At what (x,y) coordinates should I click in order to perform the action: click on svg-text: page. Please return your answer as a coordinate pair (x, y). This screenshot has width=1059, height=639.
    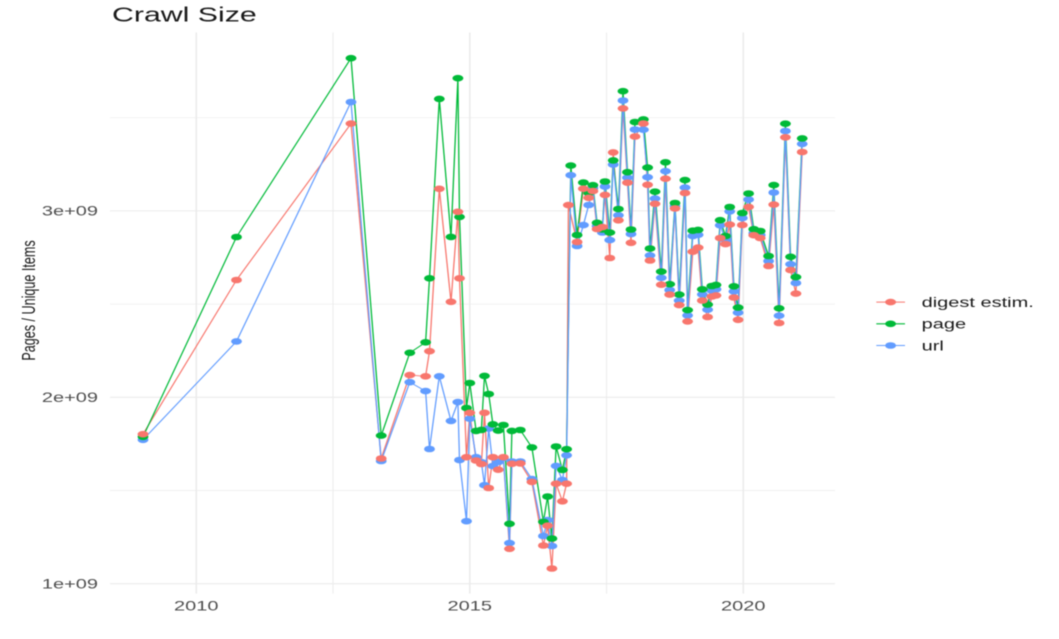
    Looking at the image, I should click on (944, 324).